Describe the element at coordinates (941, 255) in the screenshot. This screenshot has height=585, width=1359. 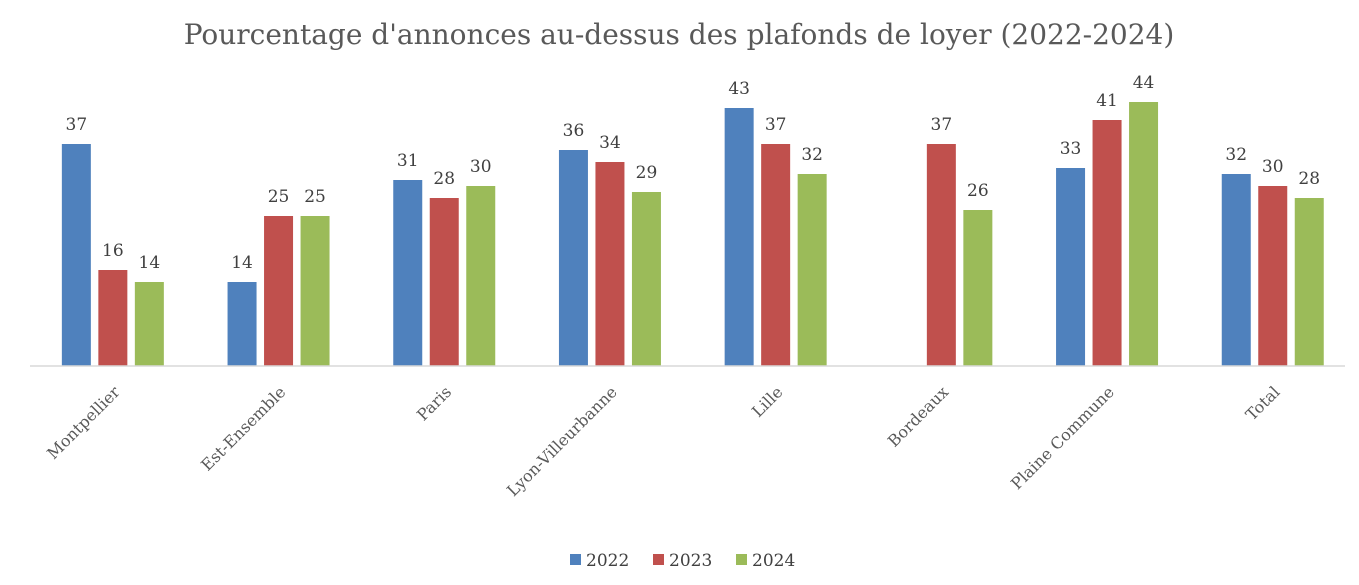
I see `bar-bordeaux-2023` at that location.